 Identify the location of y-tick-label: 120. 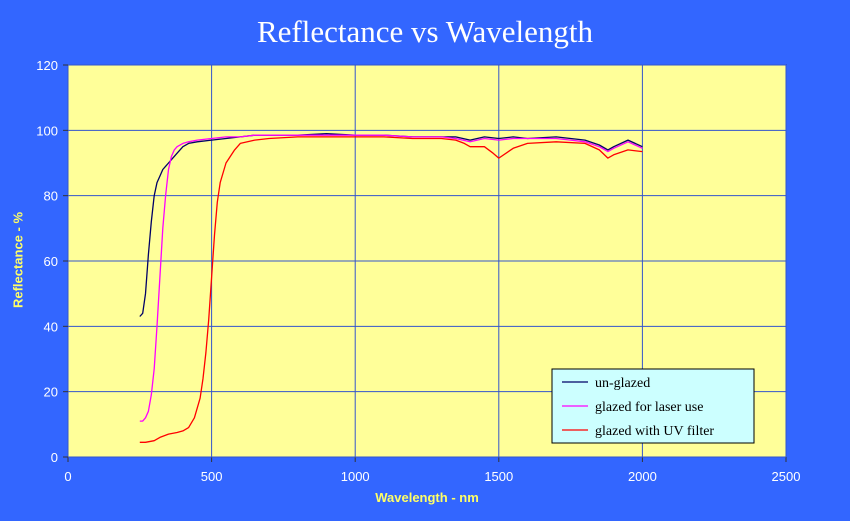
(47, 65).